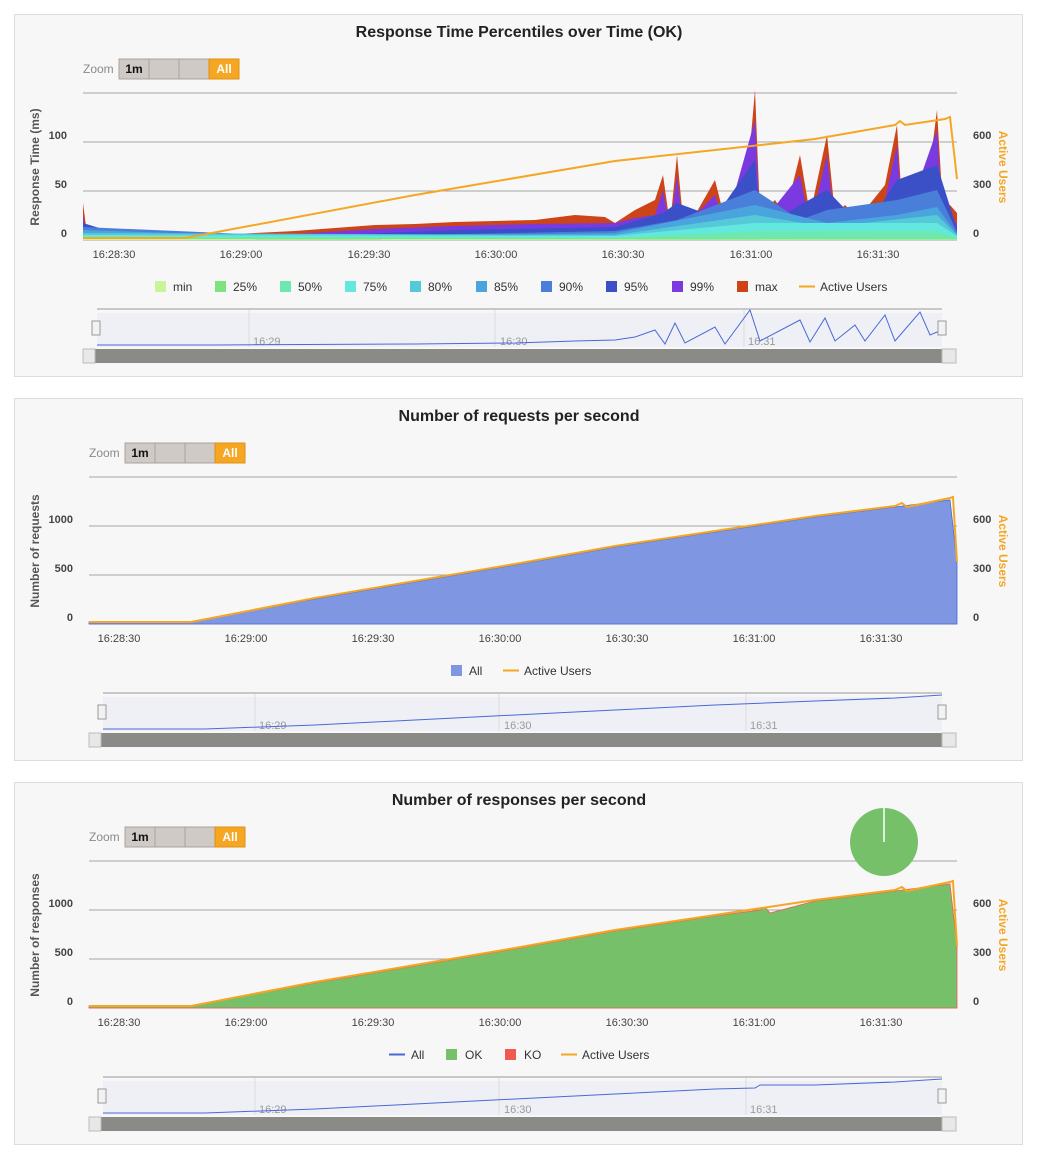  What do you see at coordinates (61, 520) in the screenshot?
I see `y-tick: 1000` at bounding box center [61, 520].